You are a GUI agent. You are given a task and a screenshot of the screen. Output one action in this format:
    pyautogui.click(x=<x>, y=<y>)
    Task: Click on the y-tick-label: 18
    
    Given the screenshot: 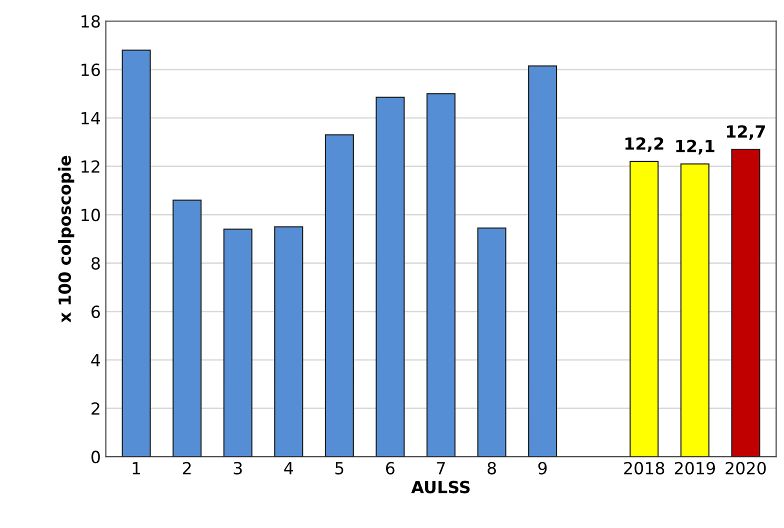 What is the action you would take?
    pyautogui.click(x=91, y=21)
    